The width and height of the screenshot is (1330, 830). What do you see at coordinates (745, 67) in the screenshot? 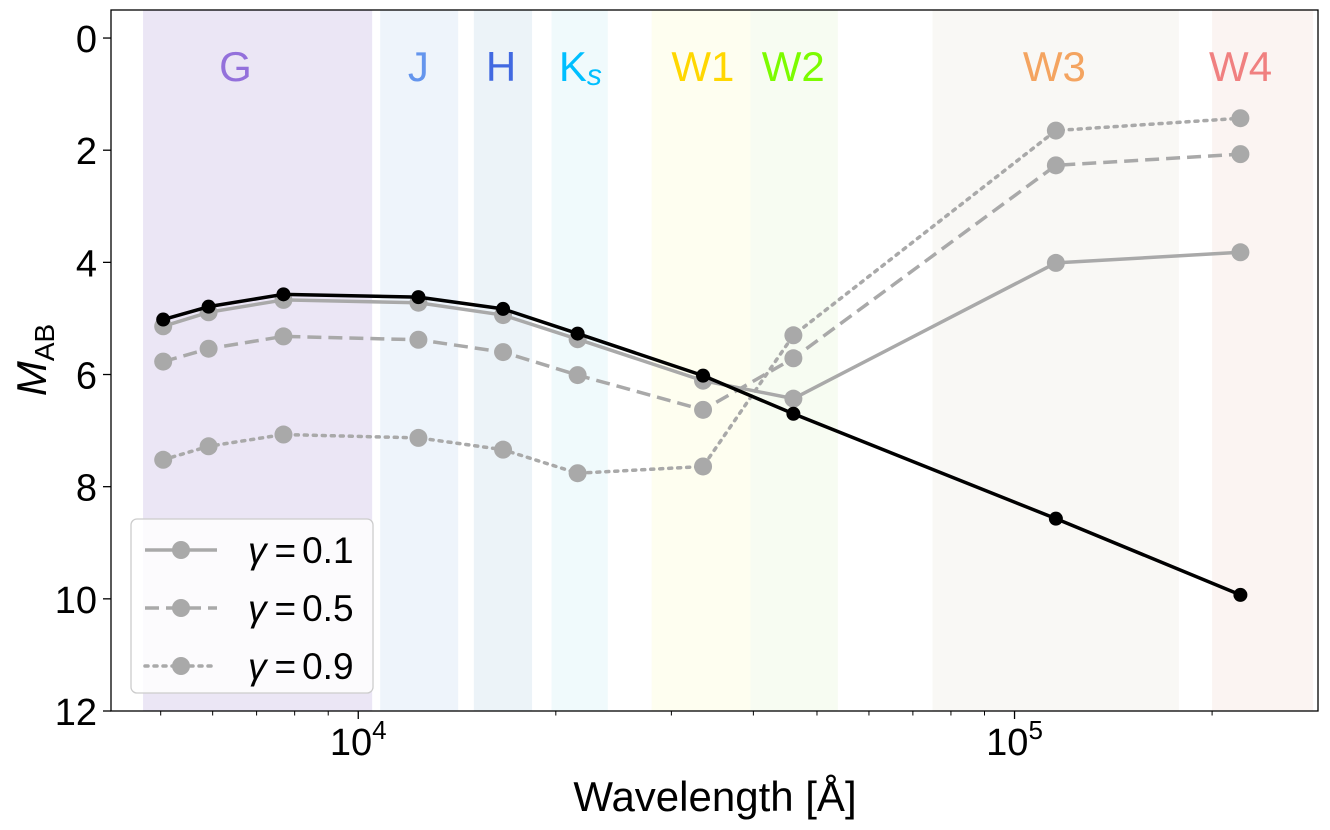
I see `band-labels: G J H Ks W1 W2 W3 W4` at bounding box center [745, 67].